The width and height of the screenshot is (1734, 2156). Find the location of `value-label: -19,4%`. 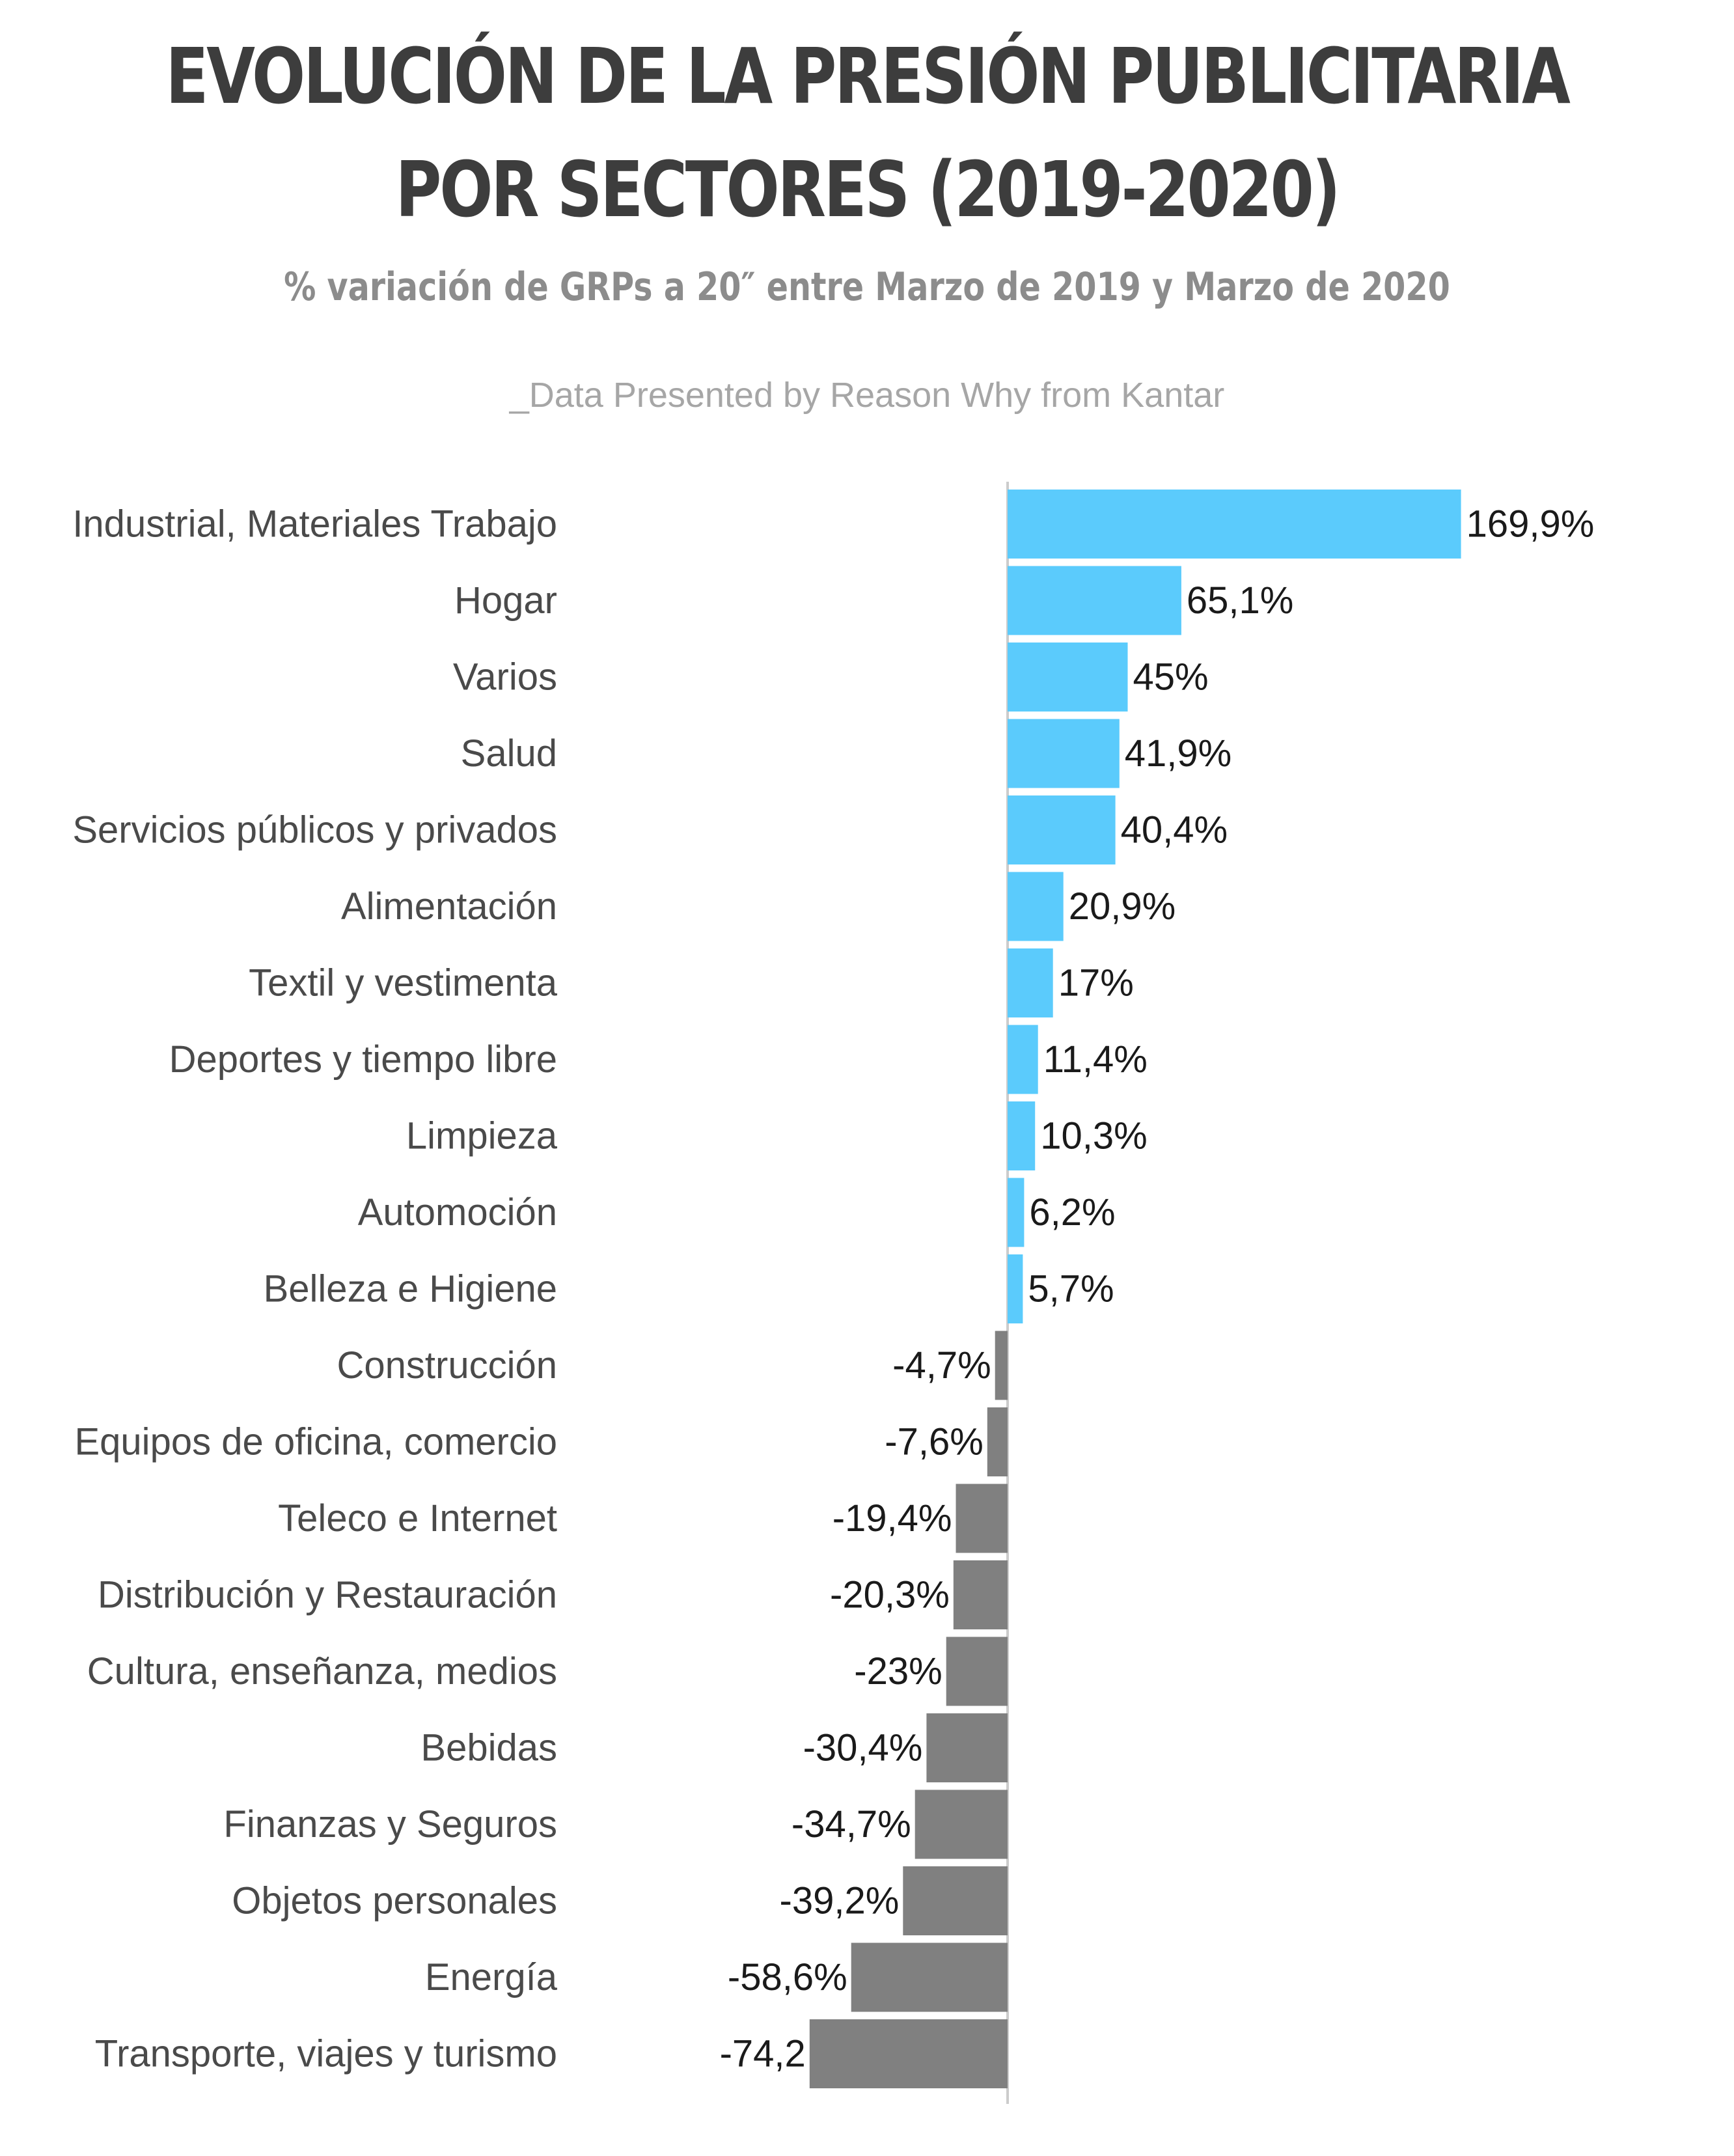

value-label: -19,4% is located at coordinates (893, 1518).